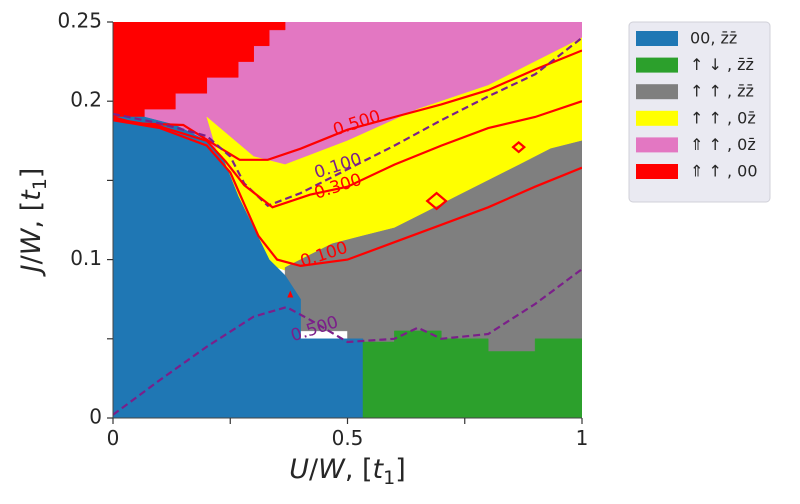 The image size is (800, 504). I want to click on legend-swatch-p00, so click(657, 38).